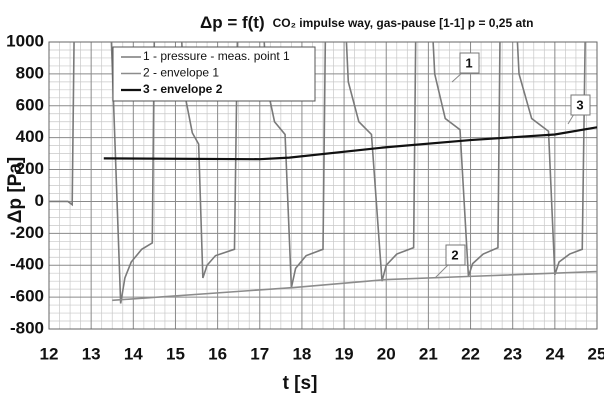 The image size is (604, 403). Describe the element at coordinates (216, 56) in the screenshot. I see `legend-label: 1 - pressure - meas. point 1` at that location.